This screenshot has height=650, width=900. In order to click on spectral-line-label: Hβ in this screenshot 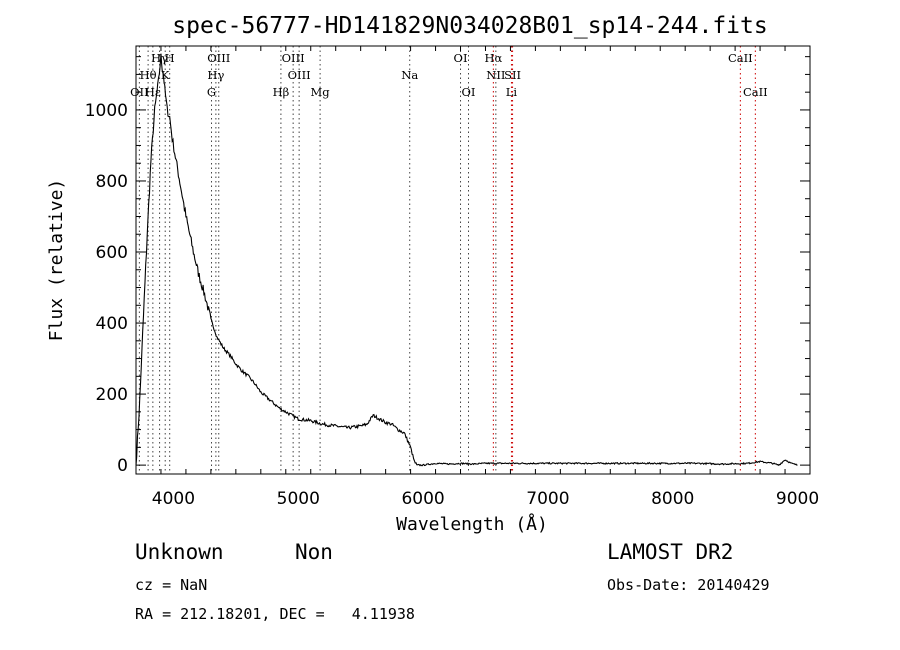, I will do `click(281, 92)`.